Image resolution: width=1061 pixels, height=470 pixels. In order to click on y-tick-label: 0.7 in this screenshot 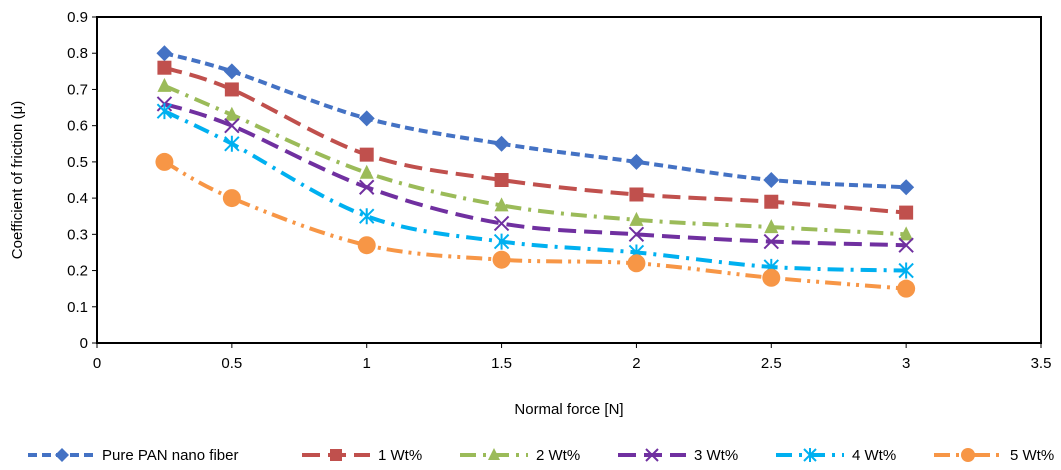, I will do `click(77, 89)`.